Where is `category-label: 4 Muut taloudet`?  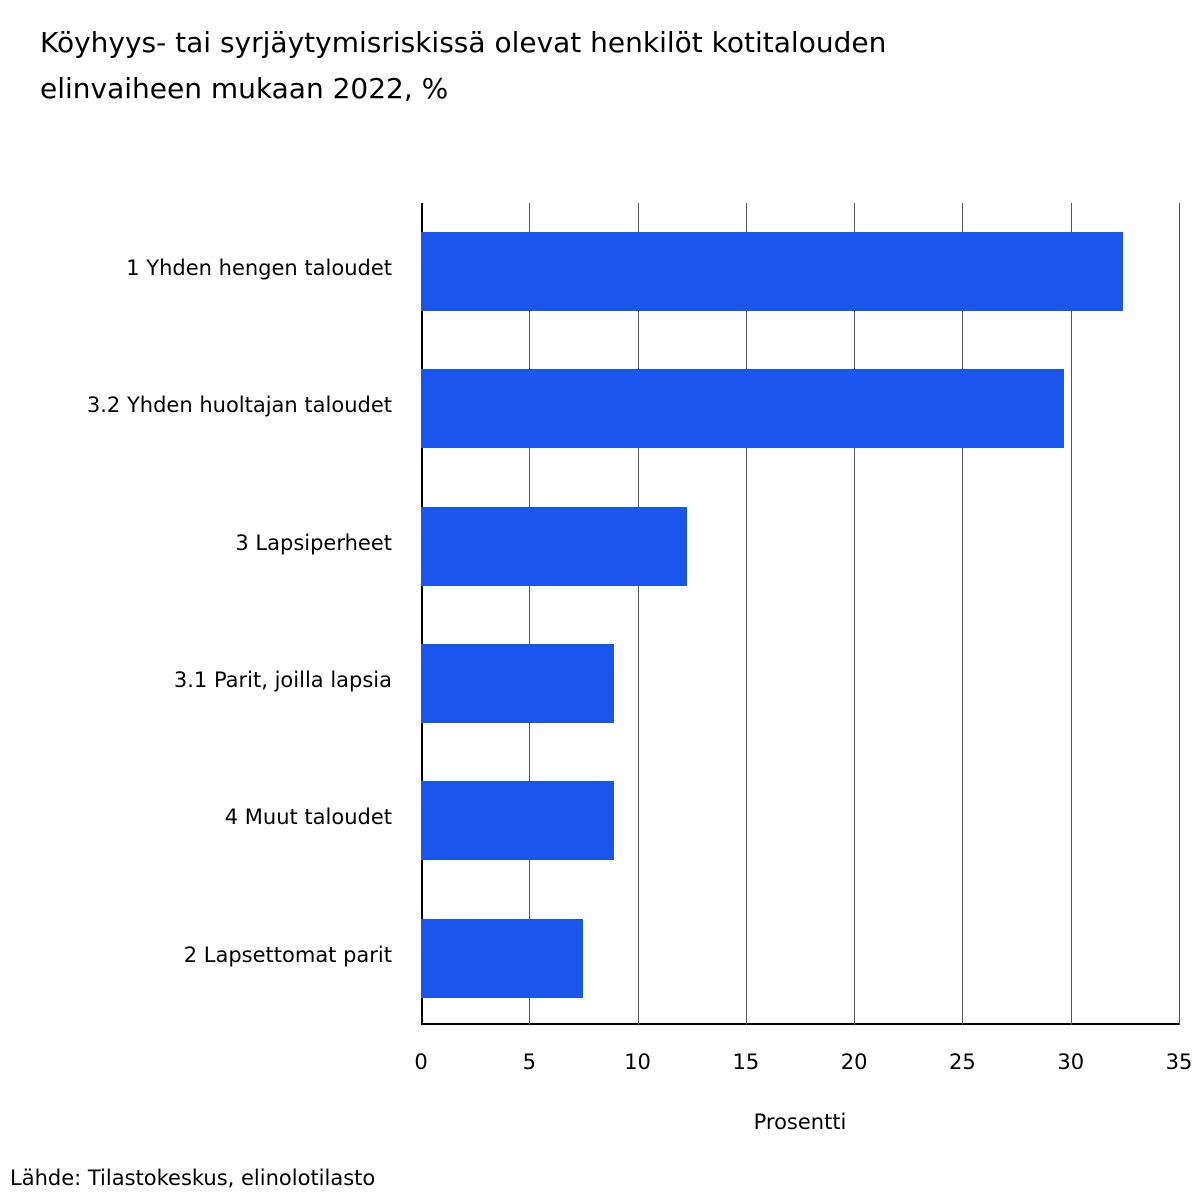
category-label: 4 Muut taloudet is located at coordinates (308, 817).